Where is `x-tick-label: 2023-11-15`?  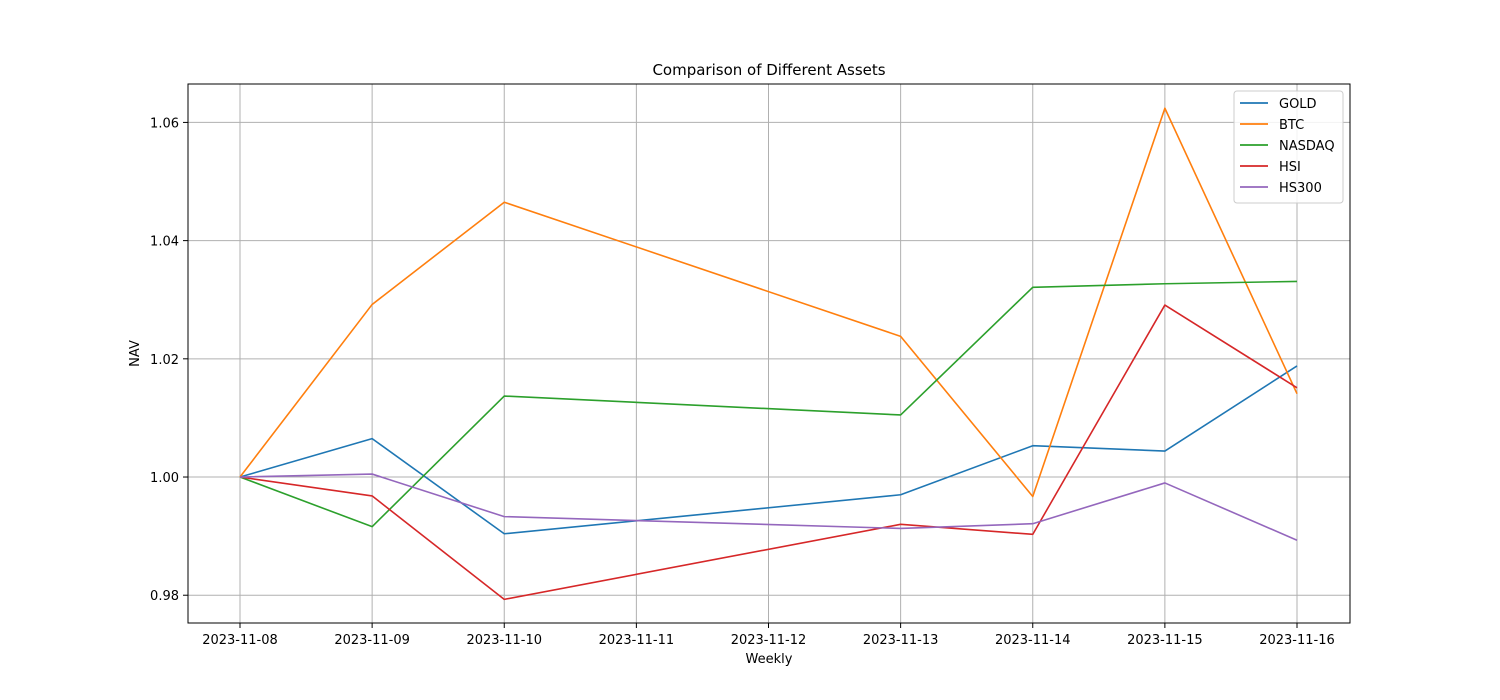
x-tick-label: 2023-11-15 is located at coordinates (1165, 640).